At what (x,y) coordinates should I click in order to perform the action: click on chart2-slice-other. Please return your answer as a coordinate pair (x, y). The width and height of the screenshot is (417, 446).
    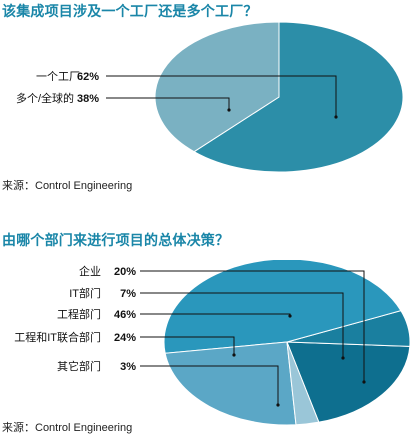
    Looking at the image, I should click on (303, 383).